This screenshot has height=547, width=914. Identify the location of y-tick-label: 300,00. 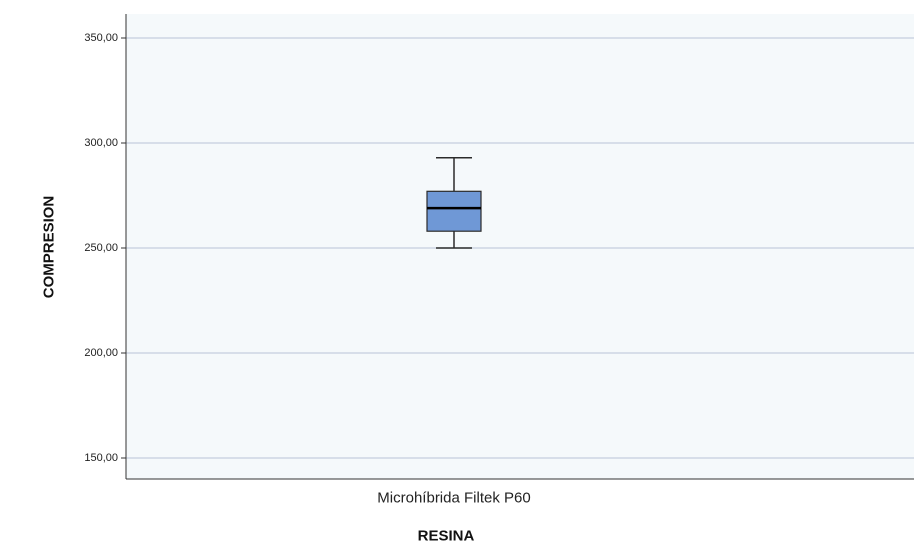
(101, 143).